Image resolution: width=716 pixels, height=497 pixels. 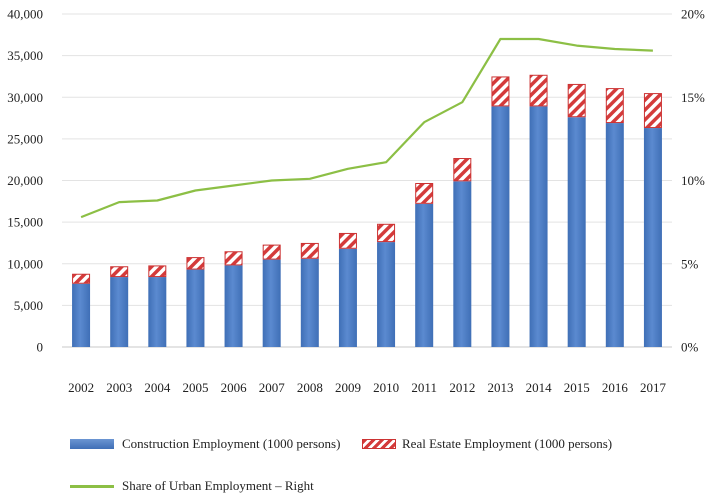 What do you see at coordinates (653, 387) in the screenshot?
I see `x-tick-label: 2017` at bounding box center [653, 387].